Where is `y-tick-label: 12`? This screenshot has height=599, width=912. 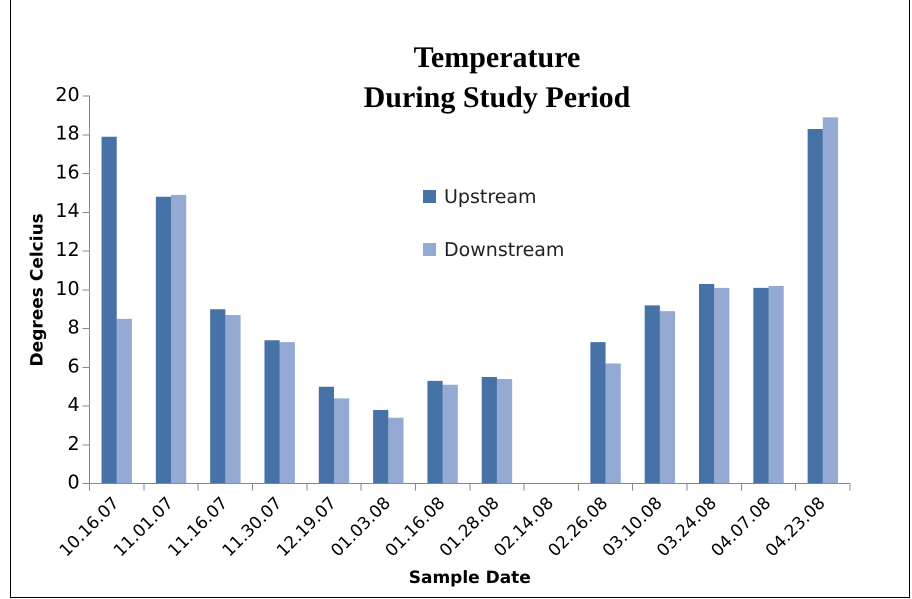
y-tick-label: 12 is located at coordinates (67, 249).